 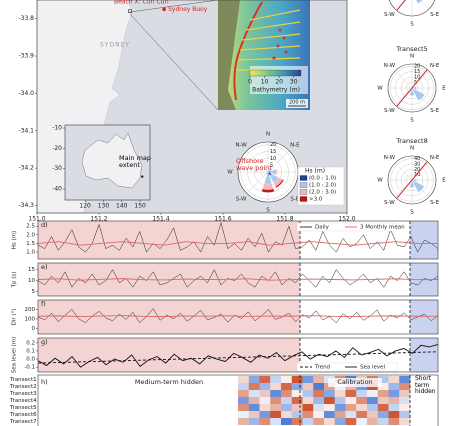 I want to click on row-label: Transect1, so click(x=23, y=380).